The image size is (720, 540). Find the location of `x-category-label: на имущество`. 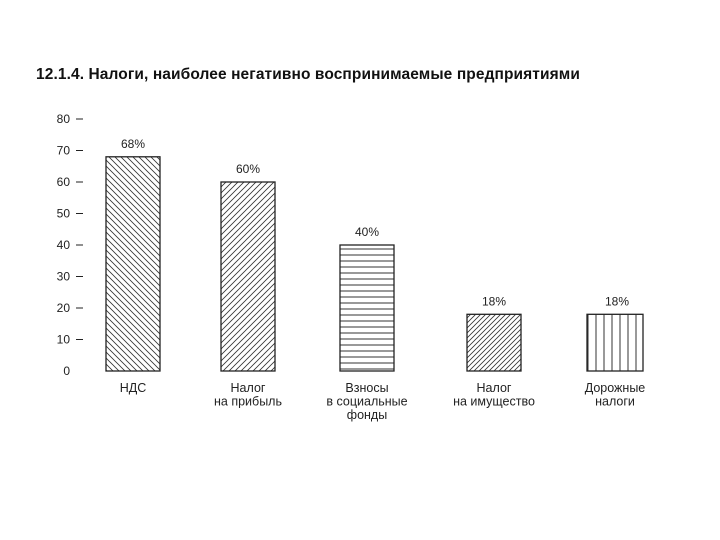

x-category-label: на имущество is located at coordinates (494, 402).